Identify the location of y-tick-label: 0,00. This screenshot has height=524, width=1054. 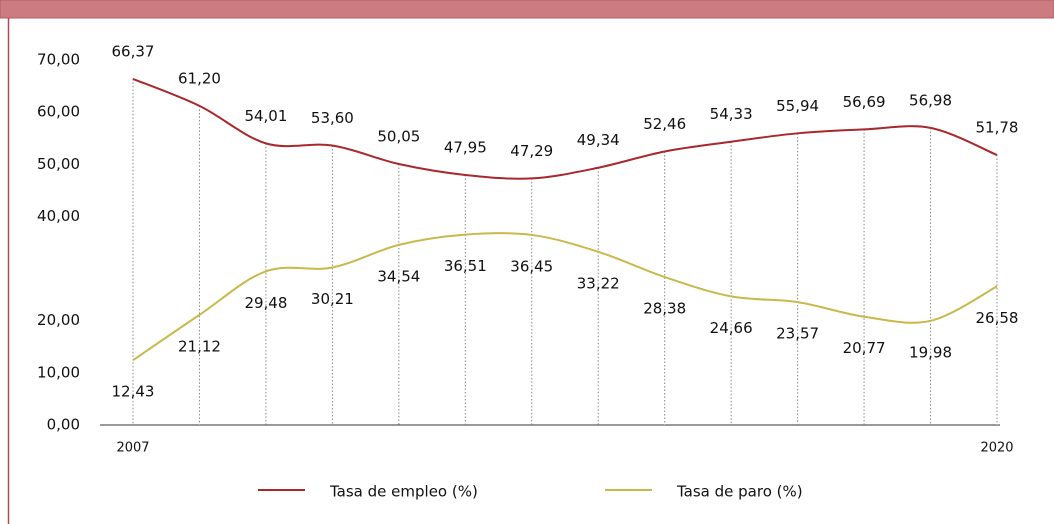
(63, 425).